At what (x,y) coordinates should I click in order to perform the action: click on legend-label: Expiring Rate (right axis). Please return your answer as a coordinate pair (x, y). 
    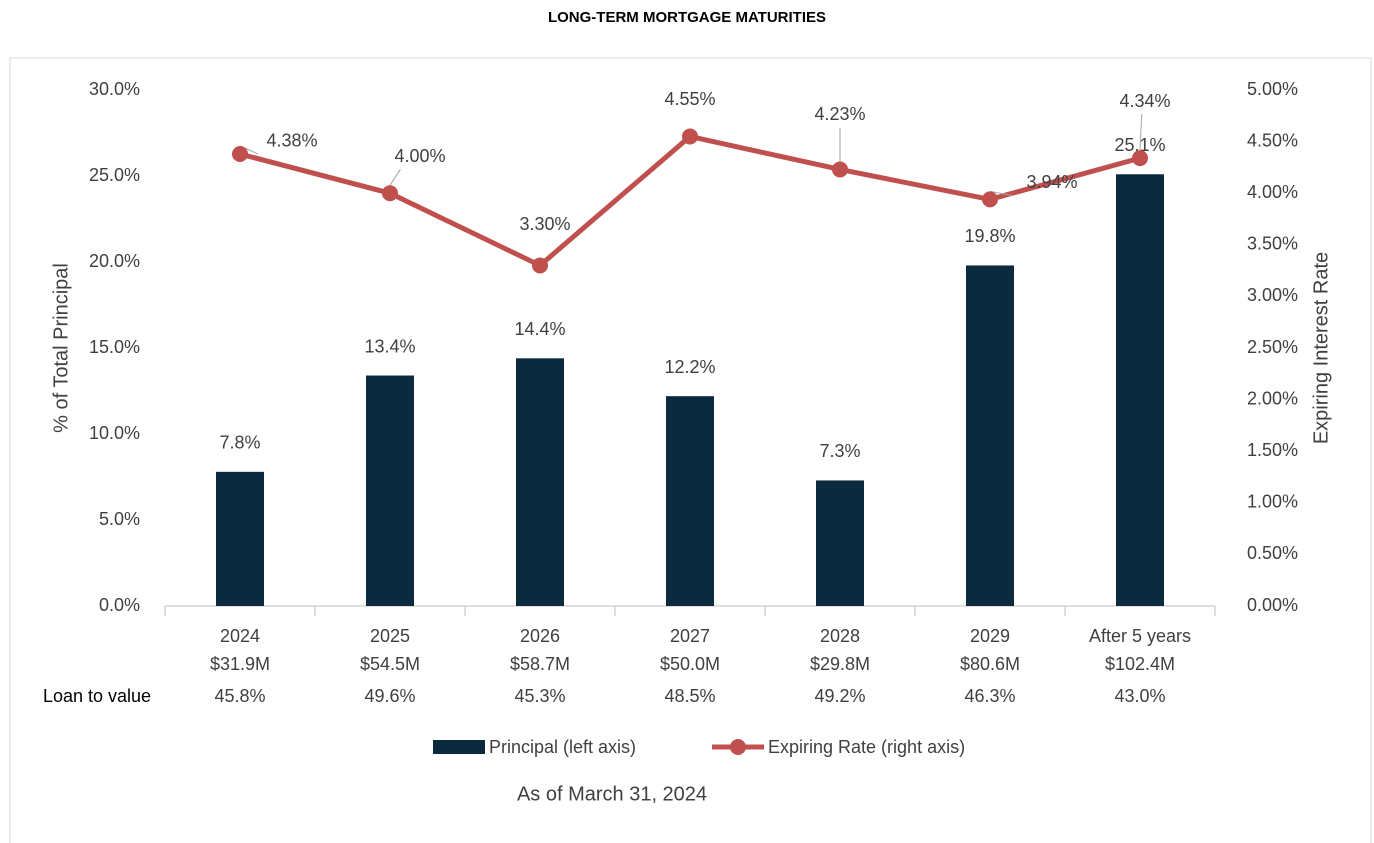
    Looking at the image, I should click on (866, 747).